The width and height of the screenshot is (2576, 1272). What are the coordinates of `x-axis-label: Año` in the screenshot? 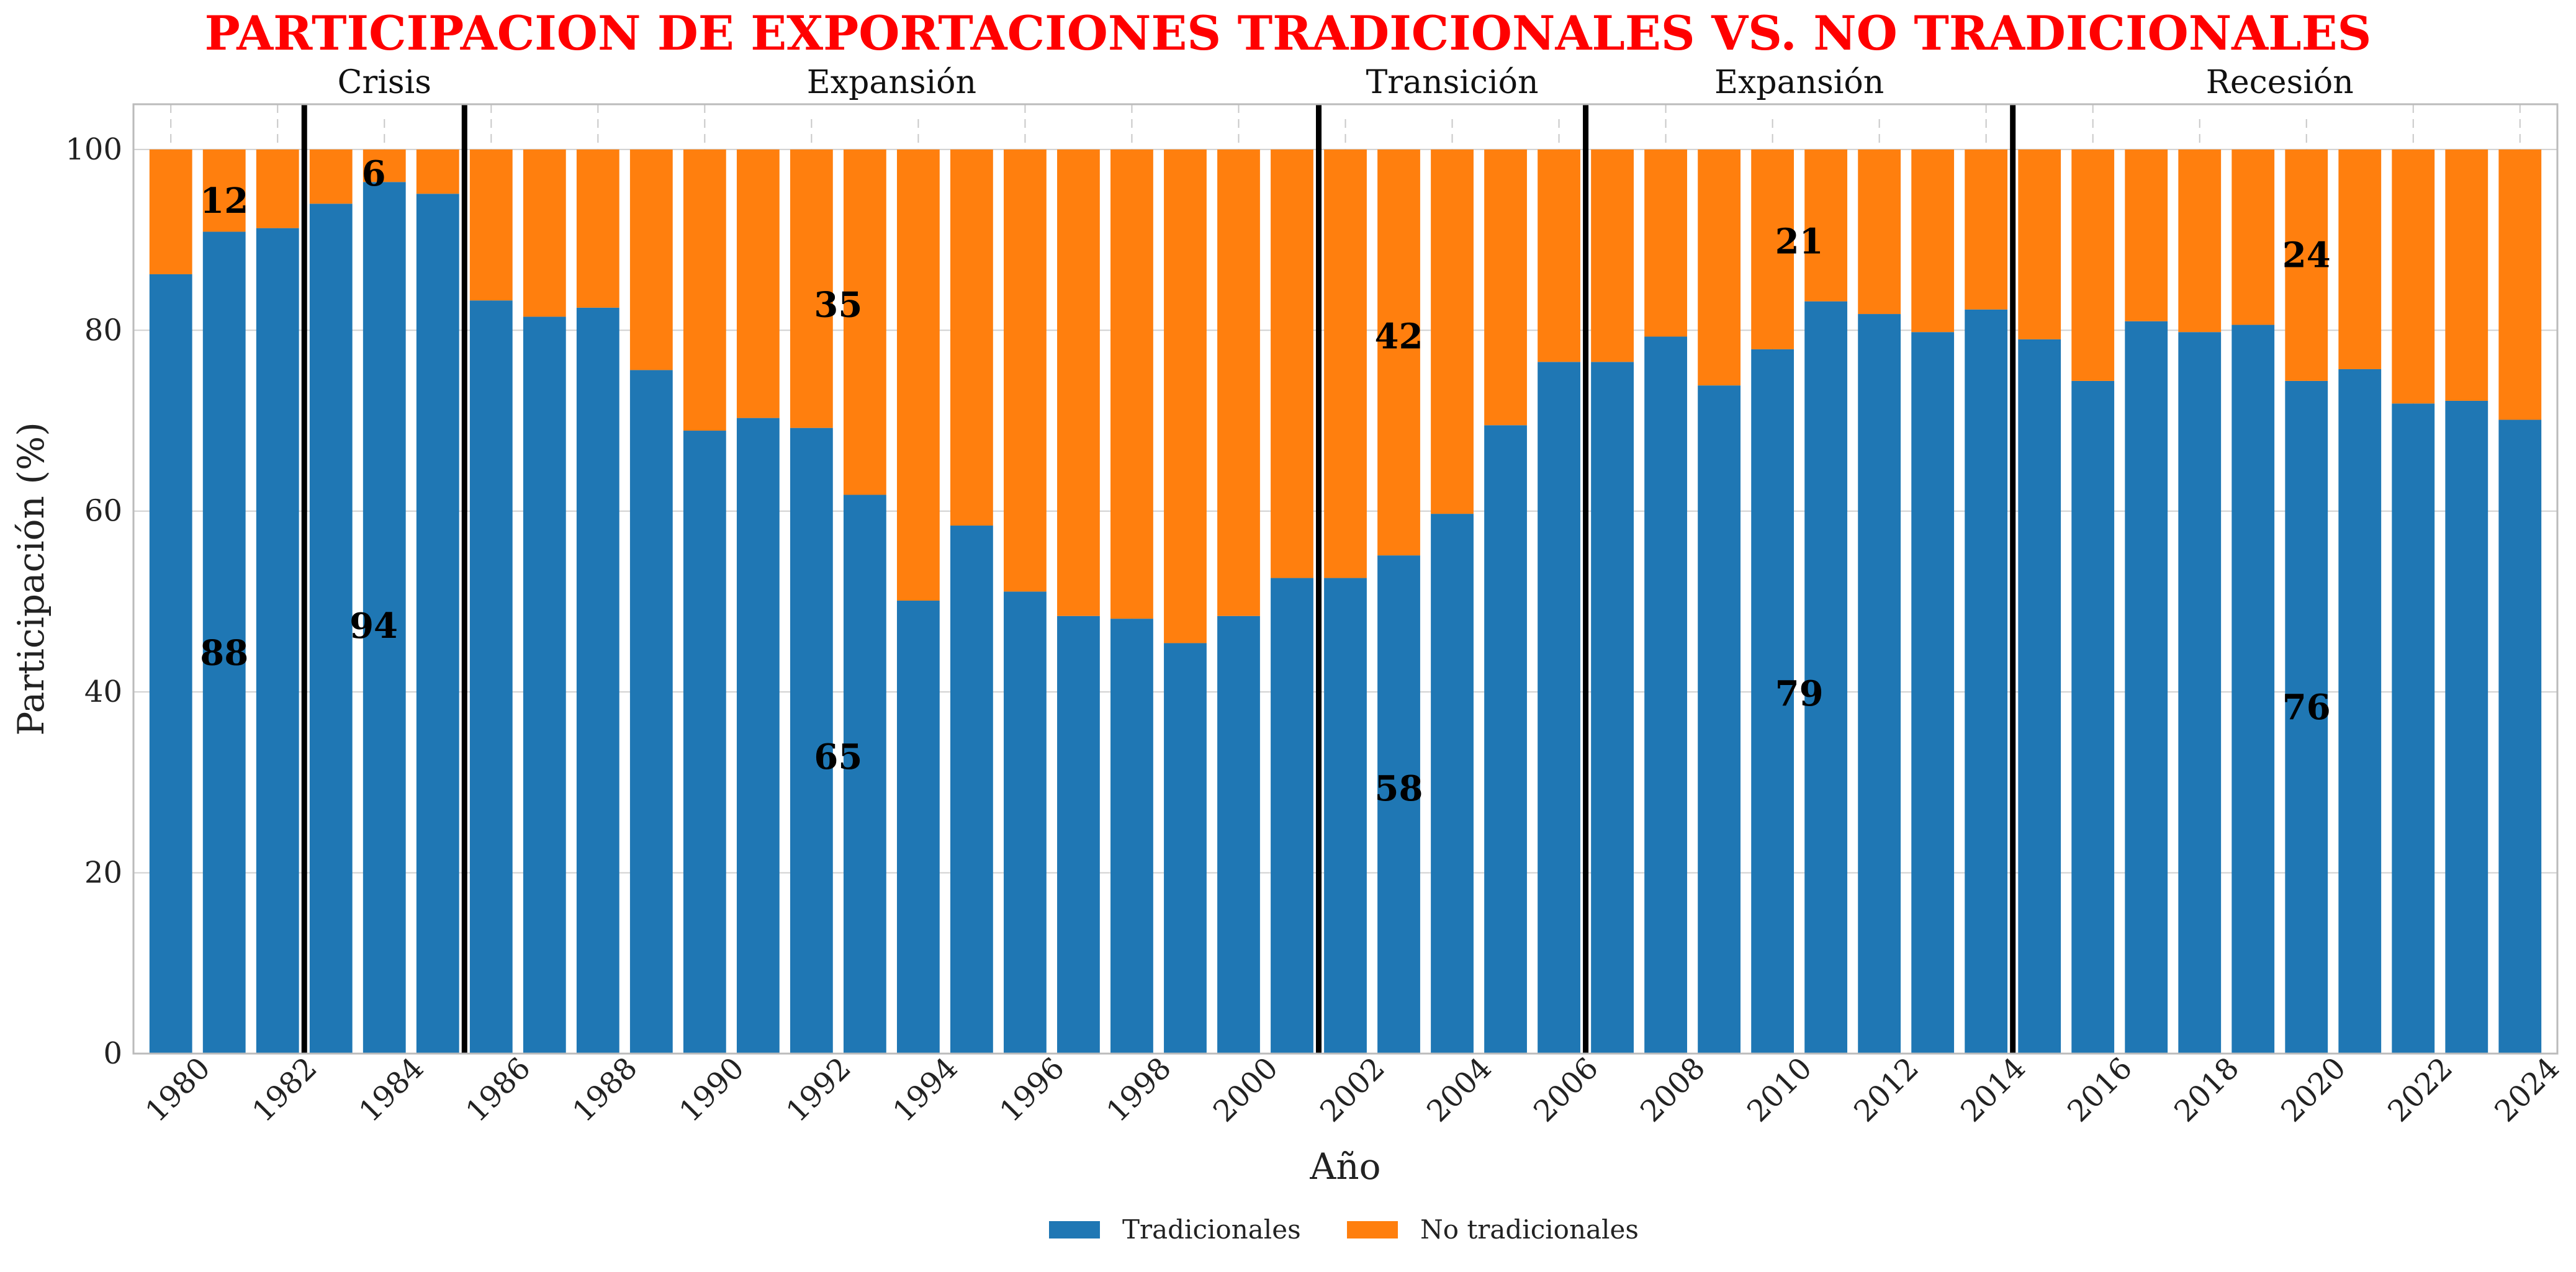 It's located at (1344, 1166).